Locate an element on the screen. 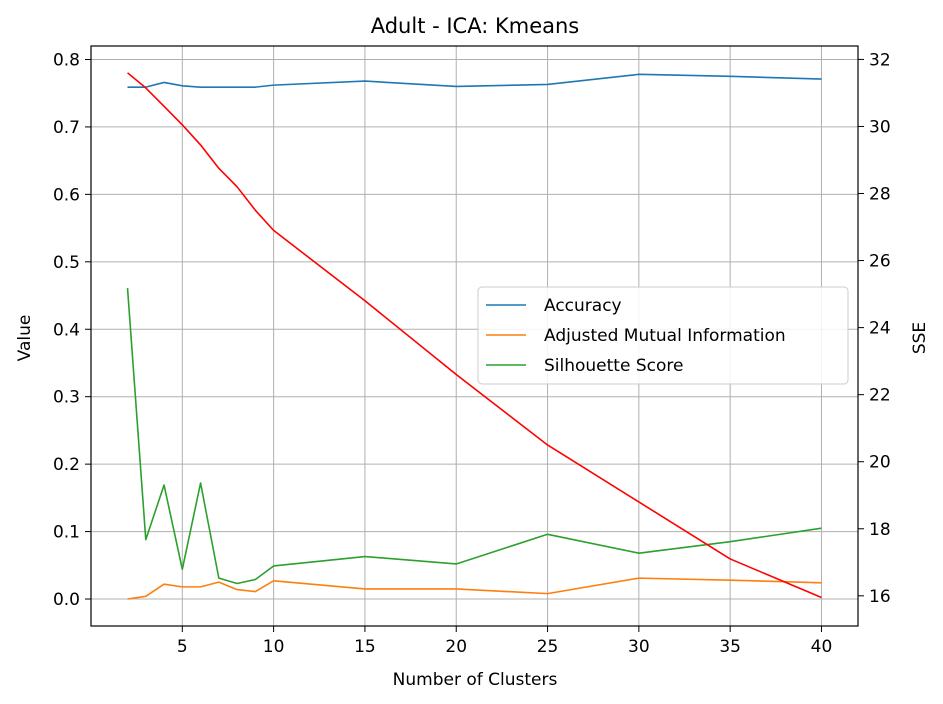 This screenshot has width=943, height=704. x-tick-label: 20 is located at coordinates (456, 647).